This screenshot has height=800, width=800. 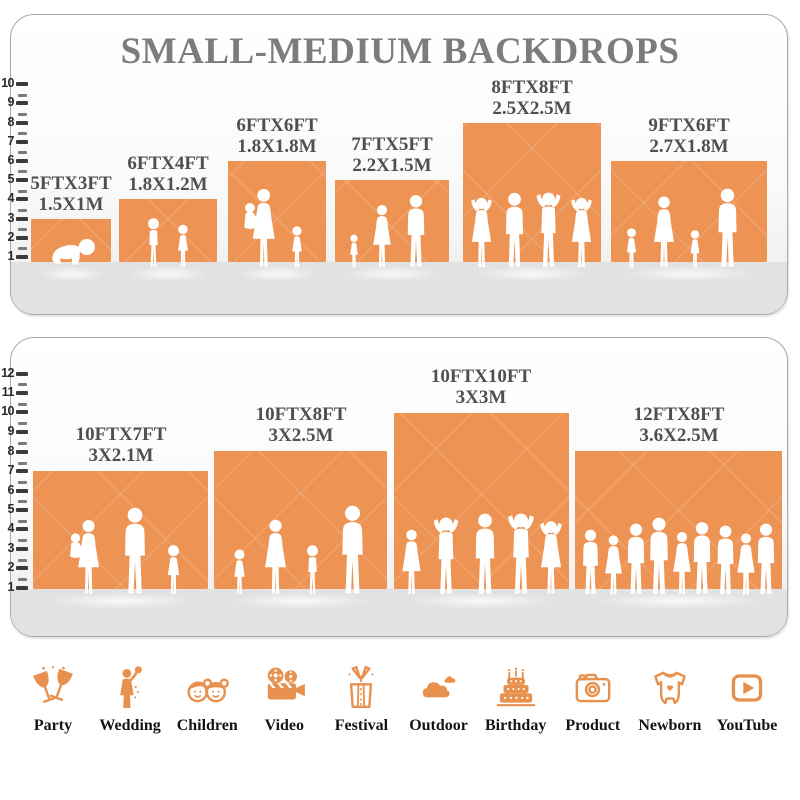 I want to click on size-label-9x6ft: 9FTX6FT 2.7X1.8M, so click(x=688, y=136).